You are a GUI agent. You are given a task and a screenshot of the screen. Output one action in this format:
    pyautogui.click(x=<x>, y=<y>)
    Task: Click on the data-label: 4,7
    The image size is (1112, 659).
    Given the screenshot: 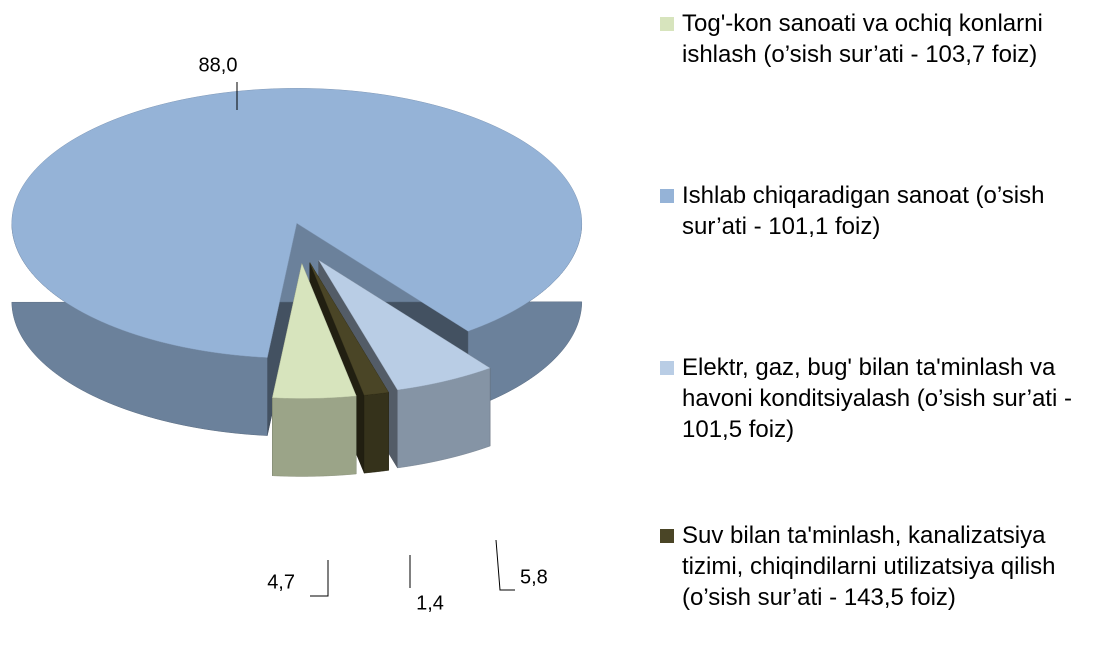 What is the action you would take?
    pyautogui.click(x=281, y=582)
    